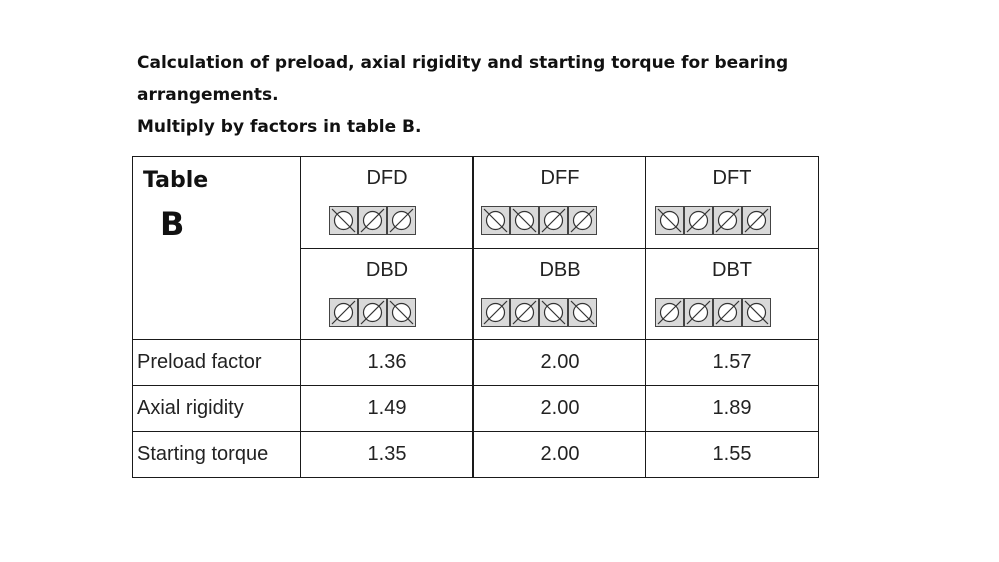 Image resolution: width=999 pixels, height=562 pixels. What do you see at coordinates (475, 156) in the screenshot?
I see `table-border-top` at bounding box center [475, 156].